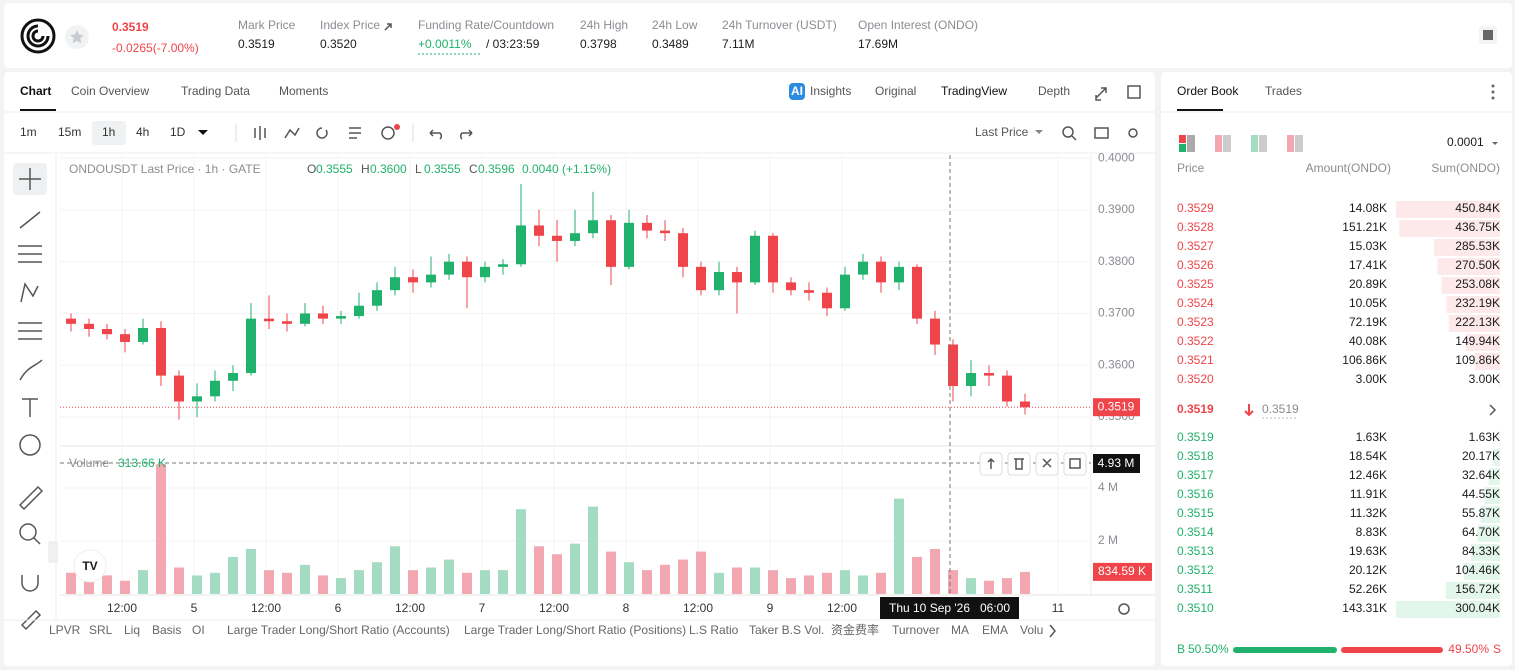 The height and width of the screenshot is (670, 1515). Describe the element at coordinates (626, 608) in the screenshot. I see `x-tick-label: 8` at that location.